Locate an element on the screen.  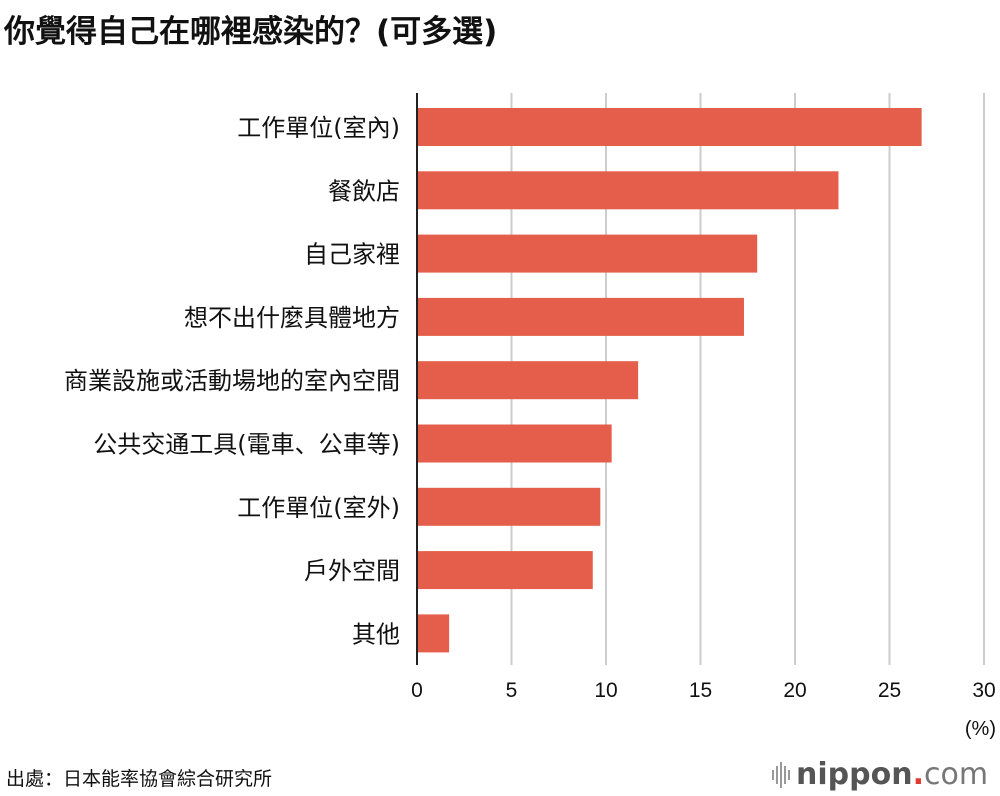
category-label: 餐飲店 is located at coordinates (364, 191).